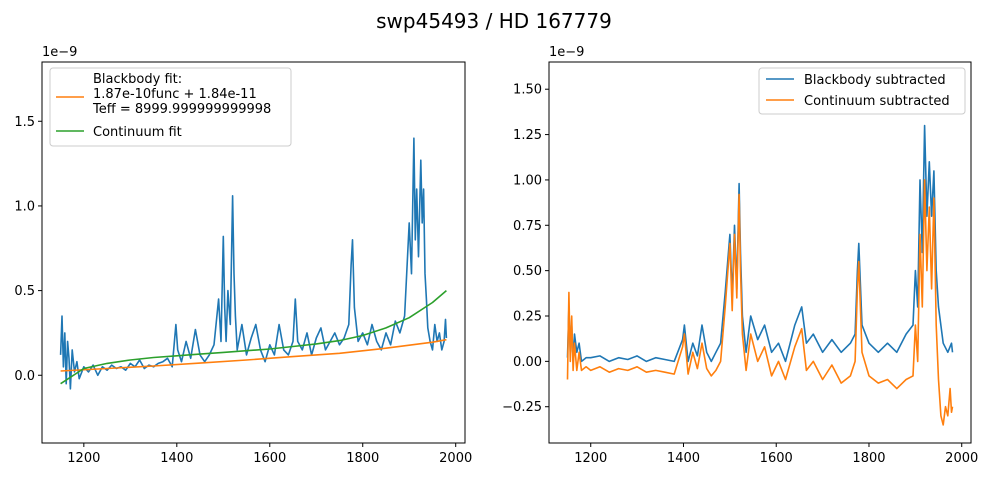 The width and height of the screenshot is (990, 478). Describe the element at coordinates (137, 132) in the screenshot. I see `legend-continuum-fit: Continuum fit` at that location.